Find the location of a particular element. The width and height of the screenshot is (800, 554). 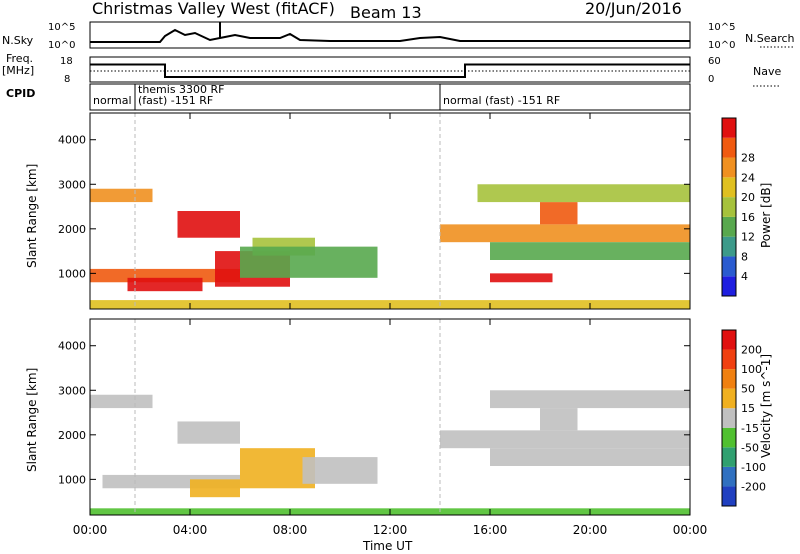

freq-axis-bottom: 8 is located at coordinates (67, 79).